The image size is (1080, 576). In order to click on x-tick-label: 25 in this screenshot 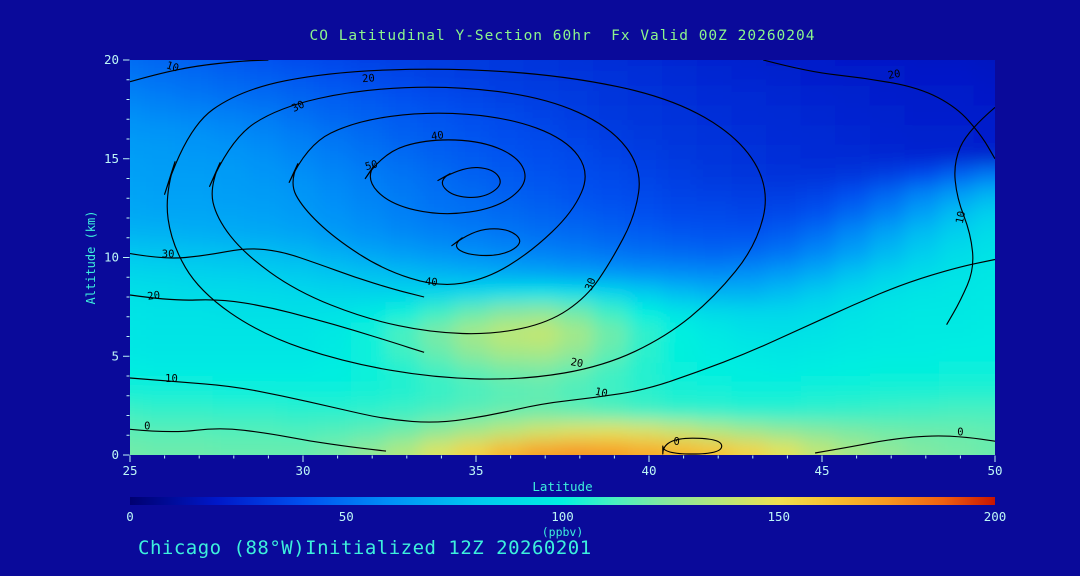, I will do `click(129, 470)`.